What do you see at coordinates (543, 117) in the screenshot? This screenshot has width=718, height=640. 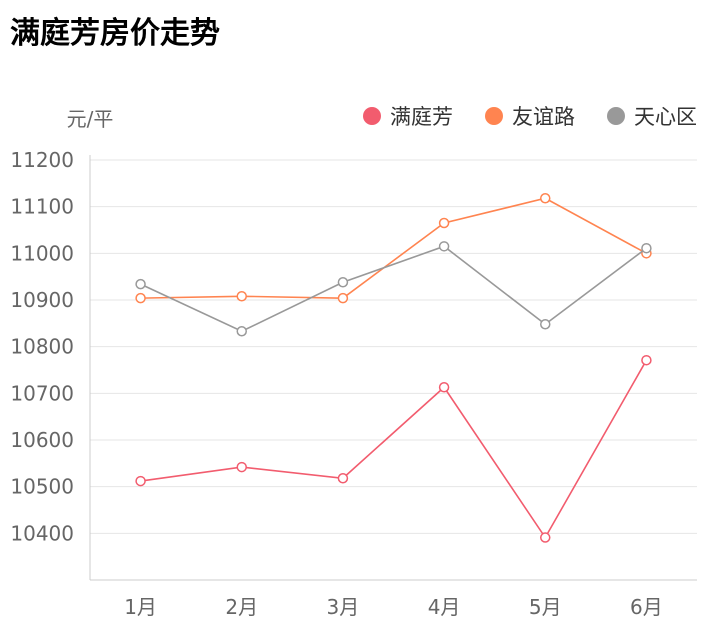 I see `legend-label: 友谊路` at bounding box center [543, 117].